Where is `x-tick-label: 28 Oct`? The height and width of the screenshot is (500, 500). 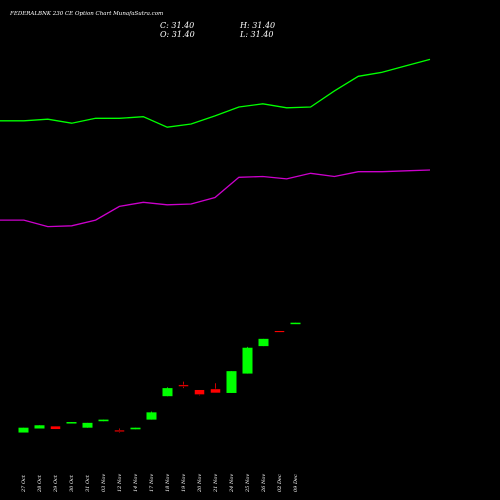 x-tick-label: 28 Oct is located at coordinates (40, 483).